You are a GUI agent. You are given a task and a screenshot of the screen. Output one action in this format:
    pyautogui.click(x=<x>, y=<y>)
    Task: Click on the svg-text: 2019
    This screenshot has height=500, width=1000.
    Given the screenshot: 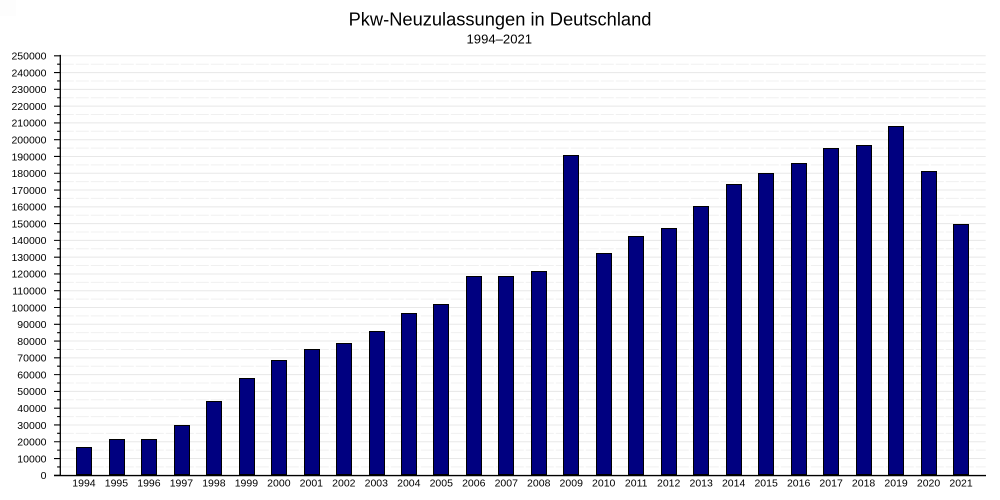 What is the action you would take?
    pyautogui.click(x=896, y=484)
    